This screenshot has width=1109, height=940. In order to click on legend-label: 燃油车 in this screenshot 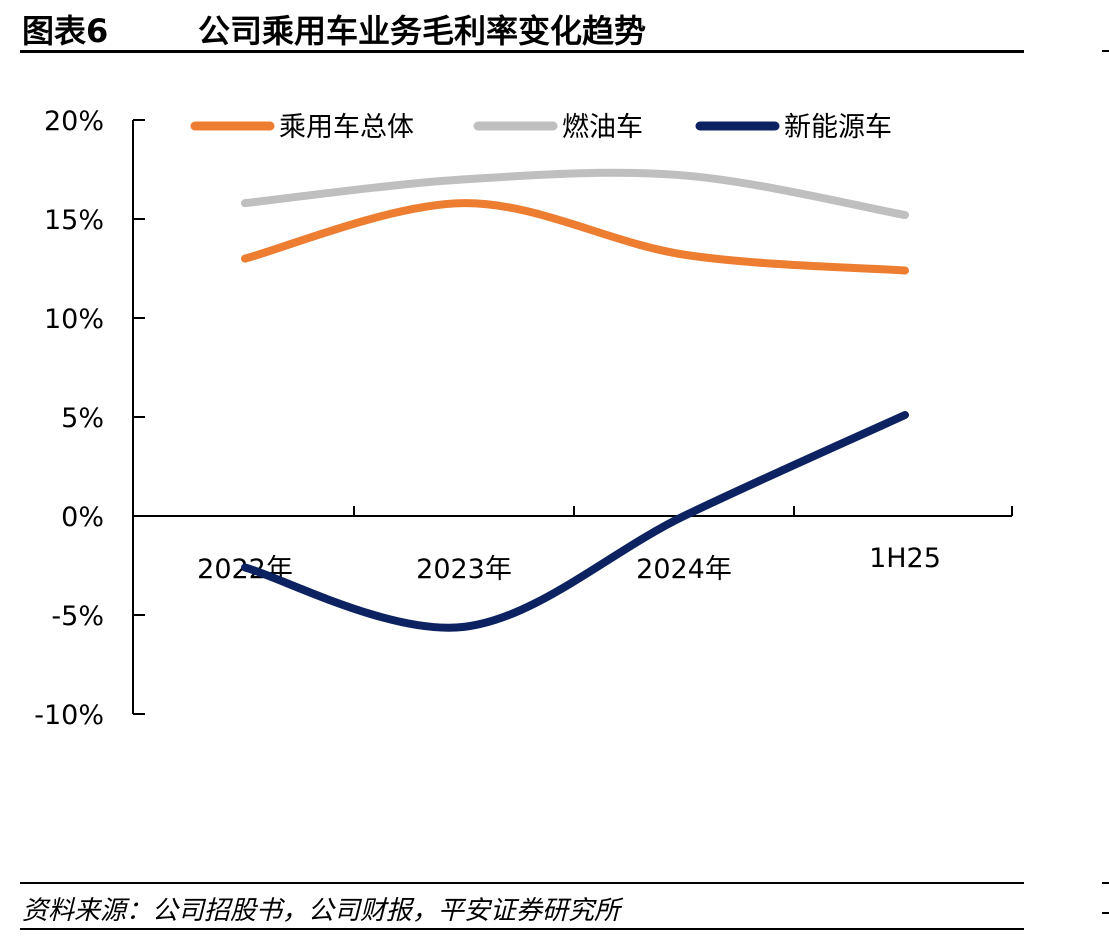, I will do `click(602, 127)`.